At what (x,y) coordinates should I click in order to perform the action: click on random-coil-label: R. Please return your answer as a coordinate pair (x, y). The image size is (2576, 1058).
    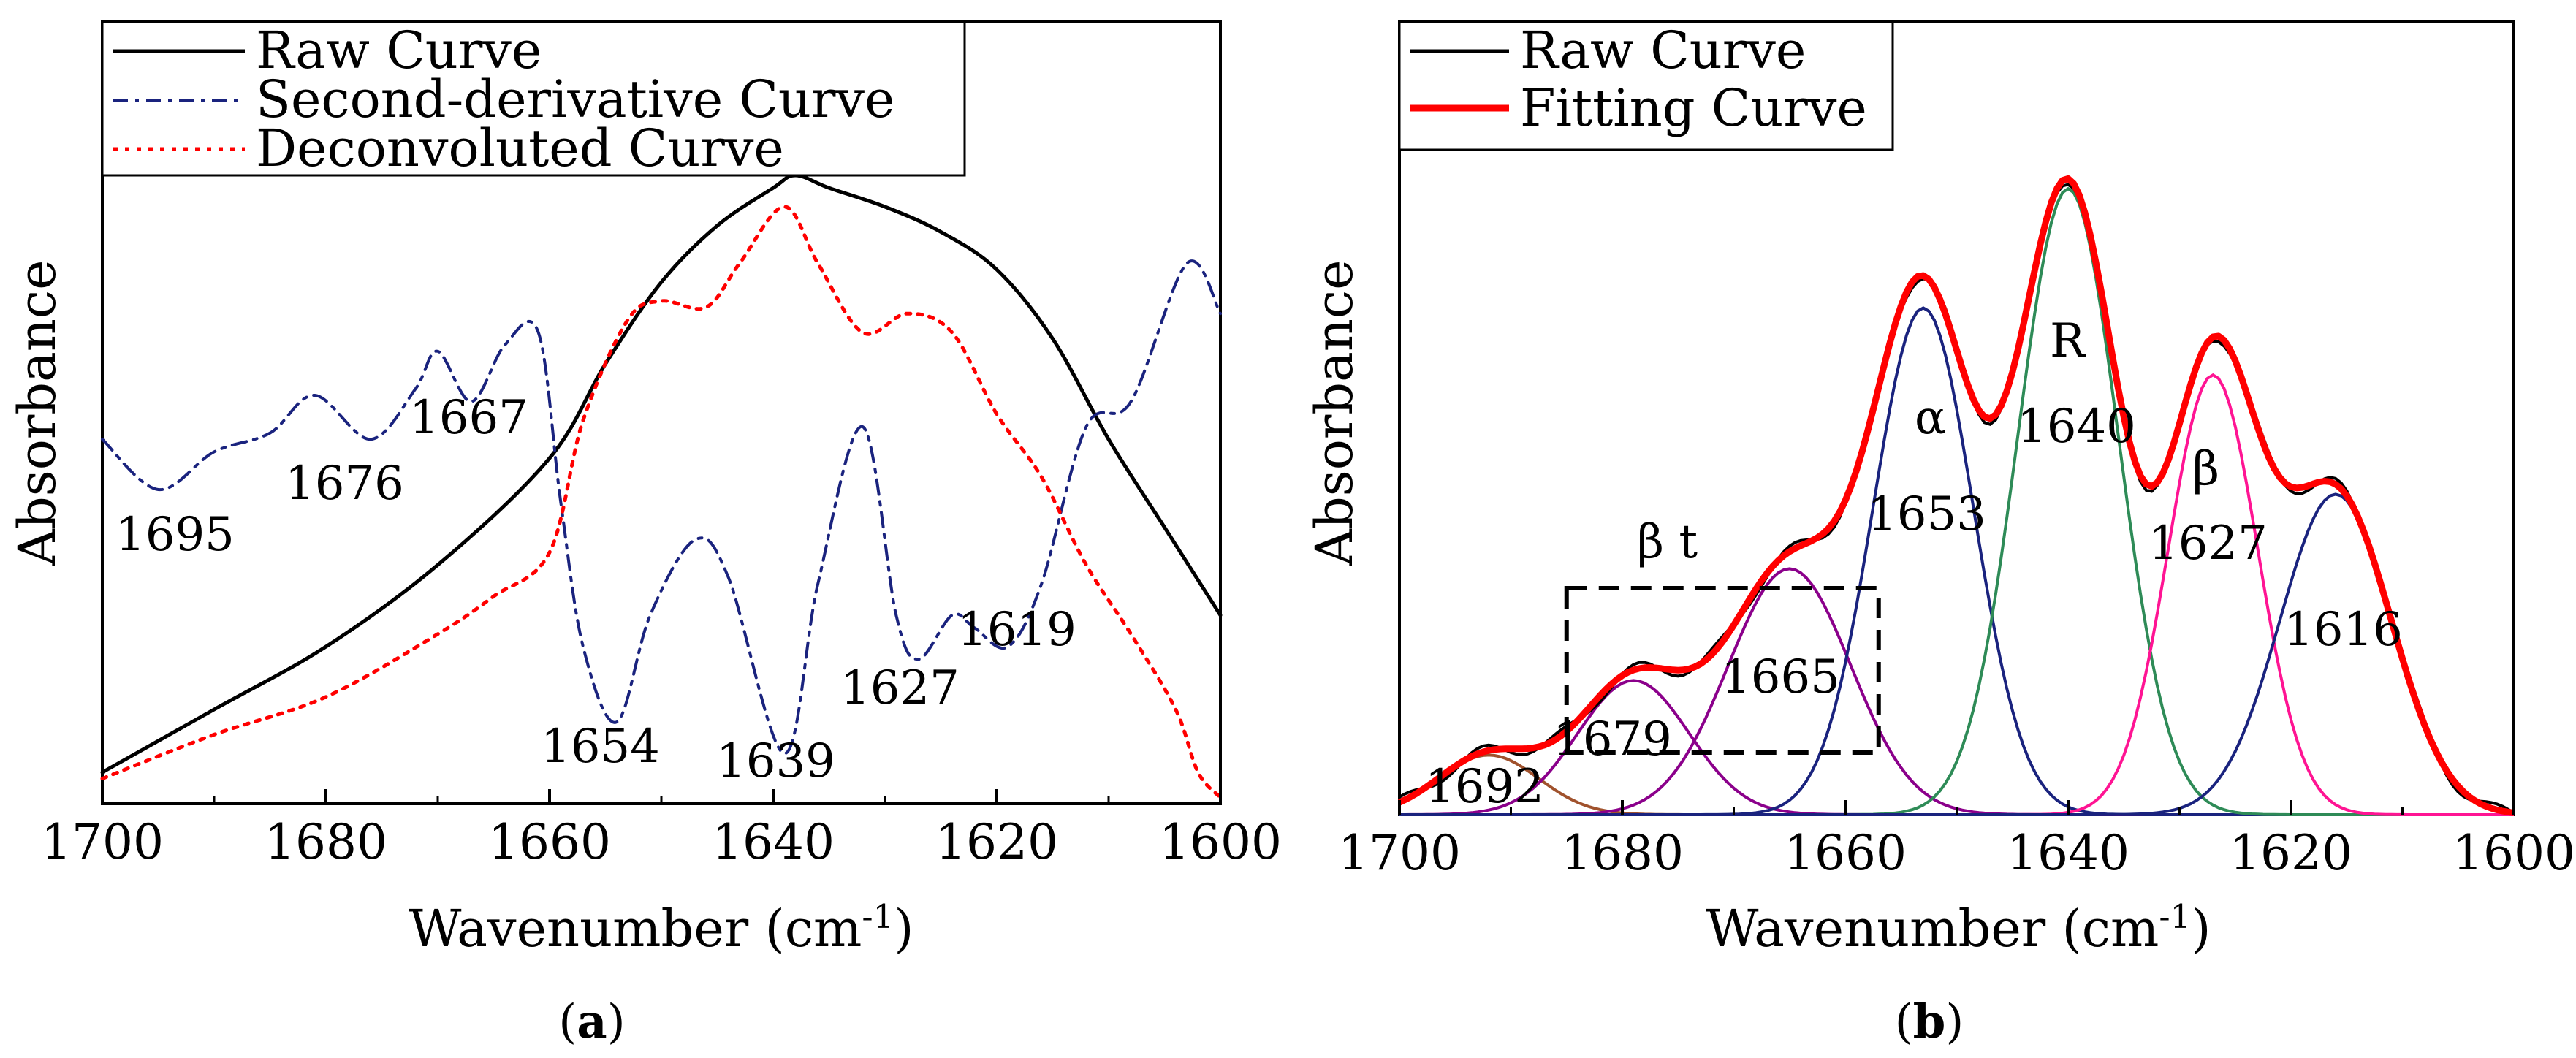
    Looking at the image, I should click on (2068, 341).